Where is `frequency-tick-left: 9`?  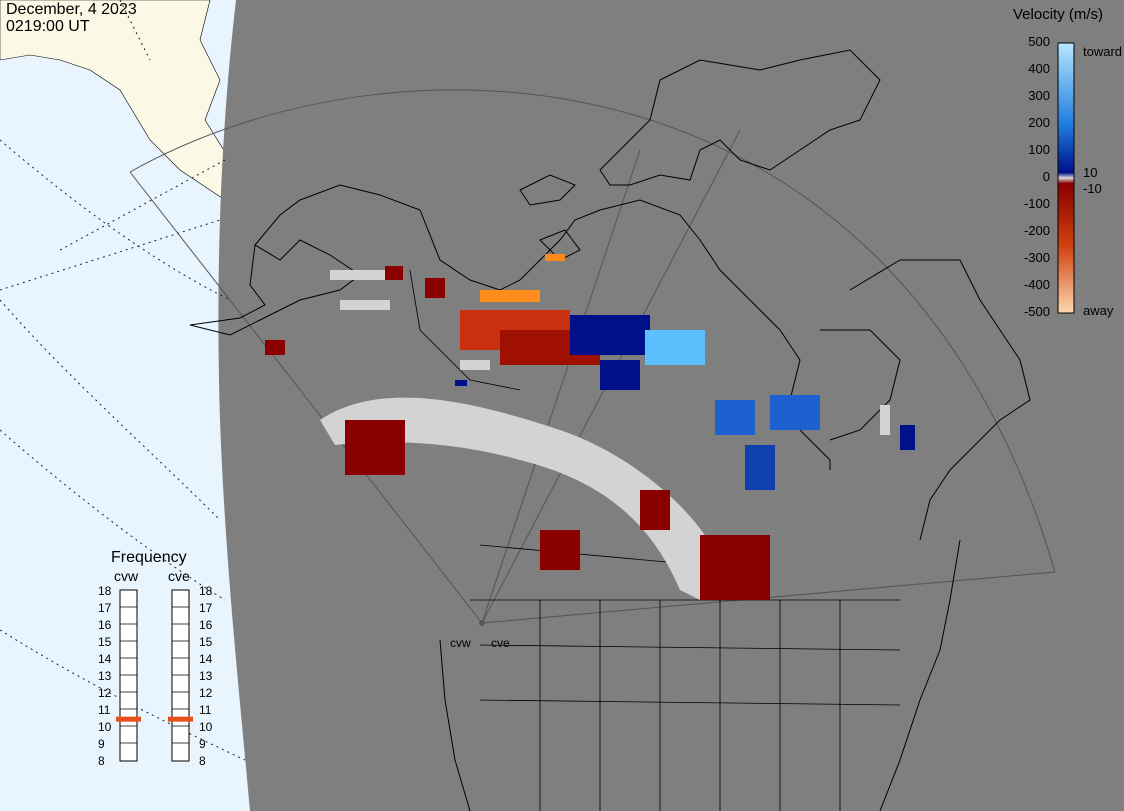
frequency-tick-left: 9 is located at coordinates (101, 744).